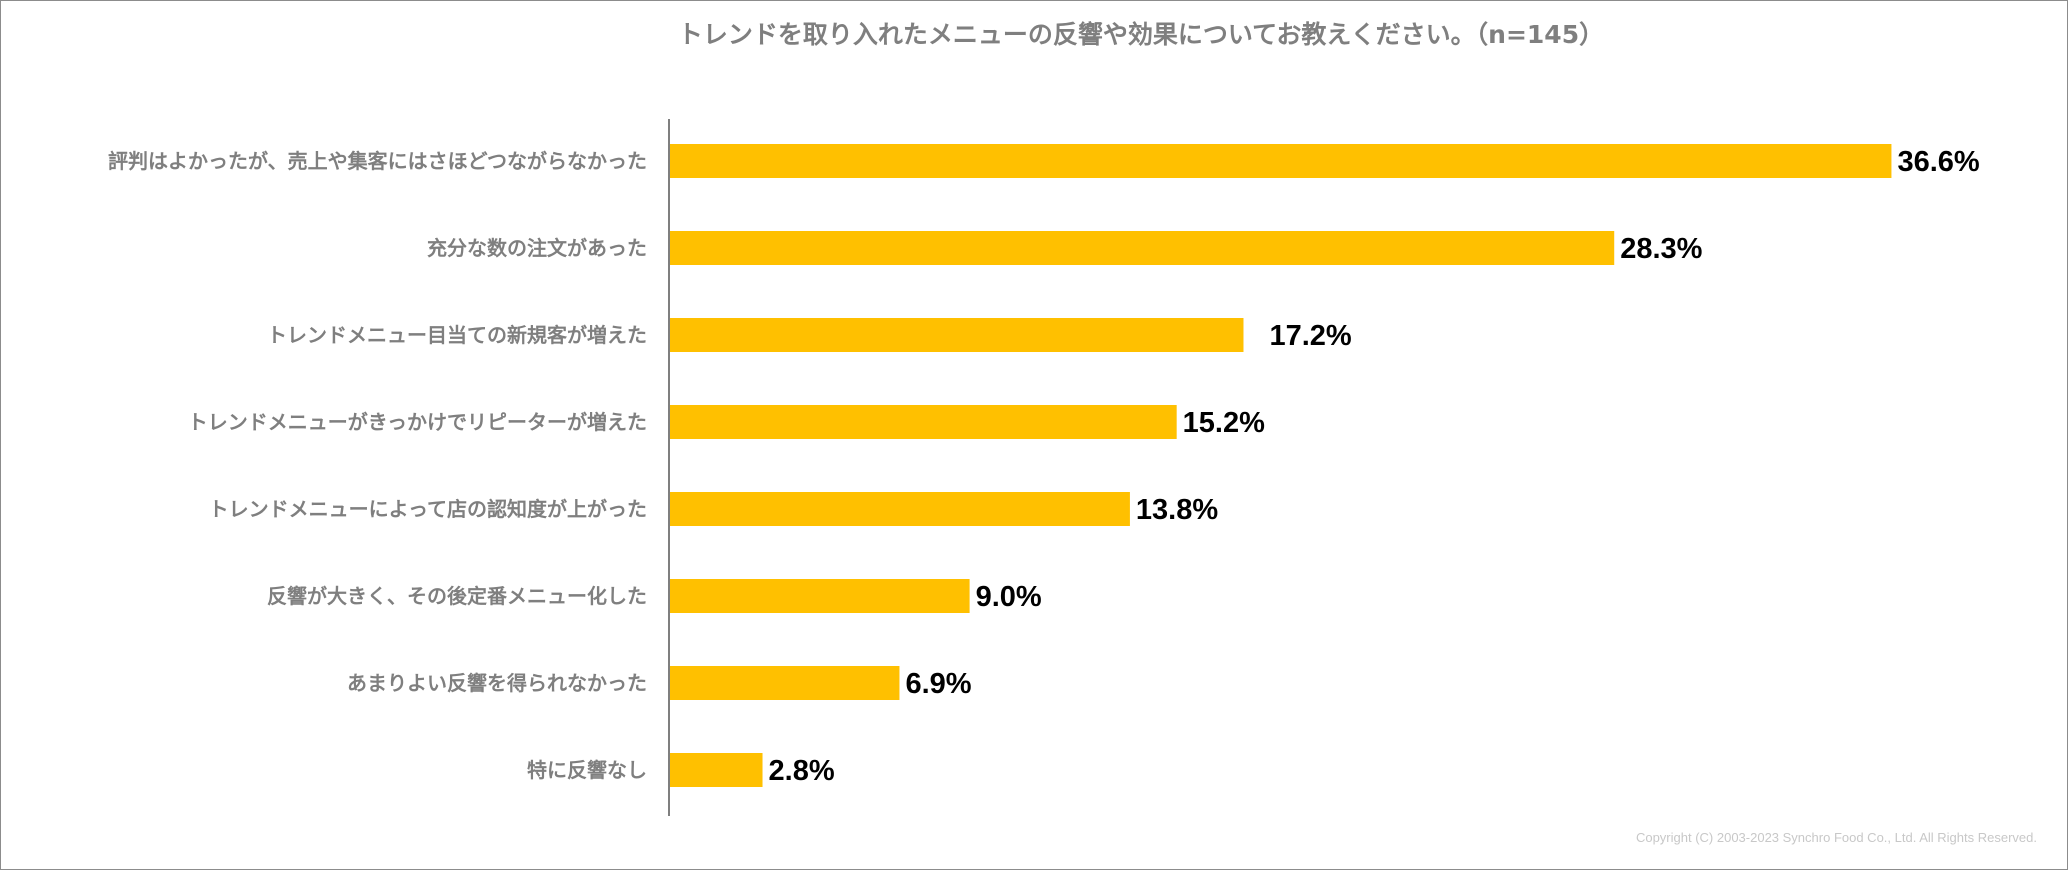  I want to click on value-label: 13.8%, so click(1177, 510).